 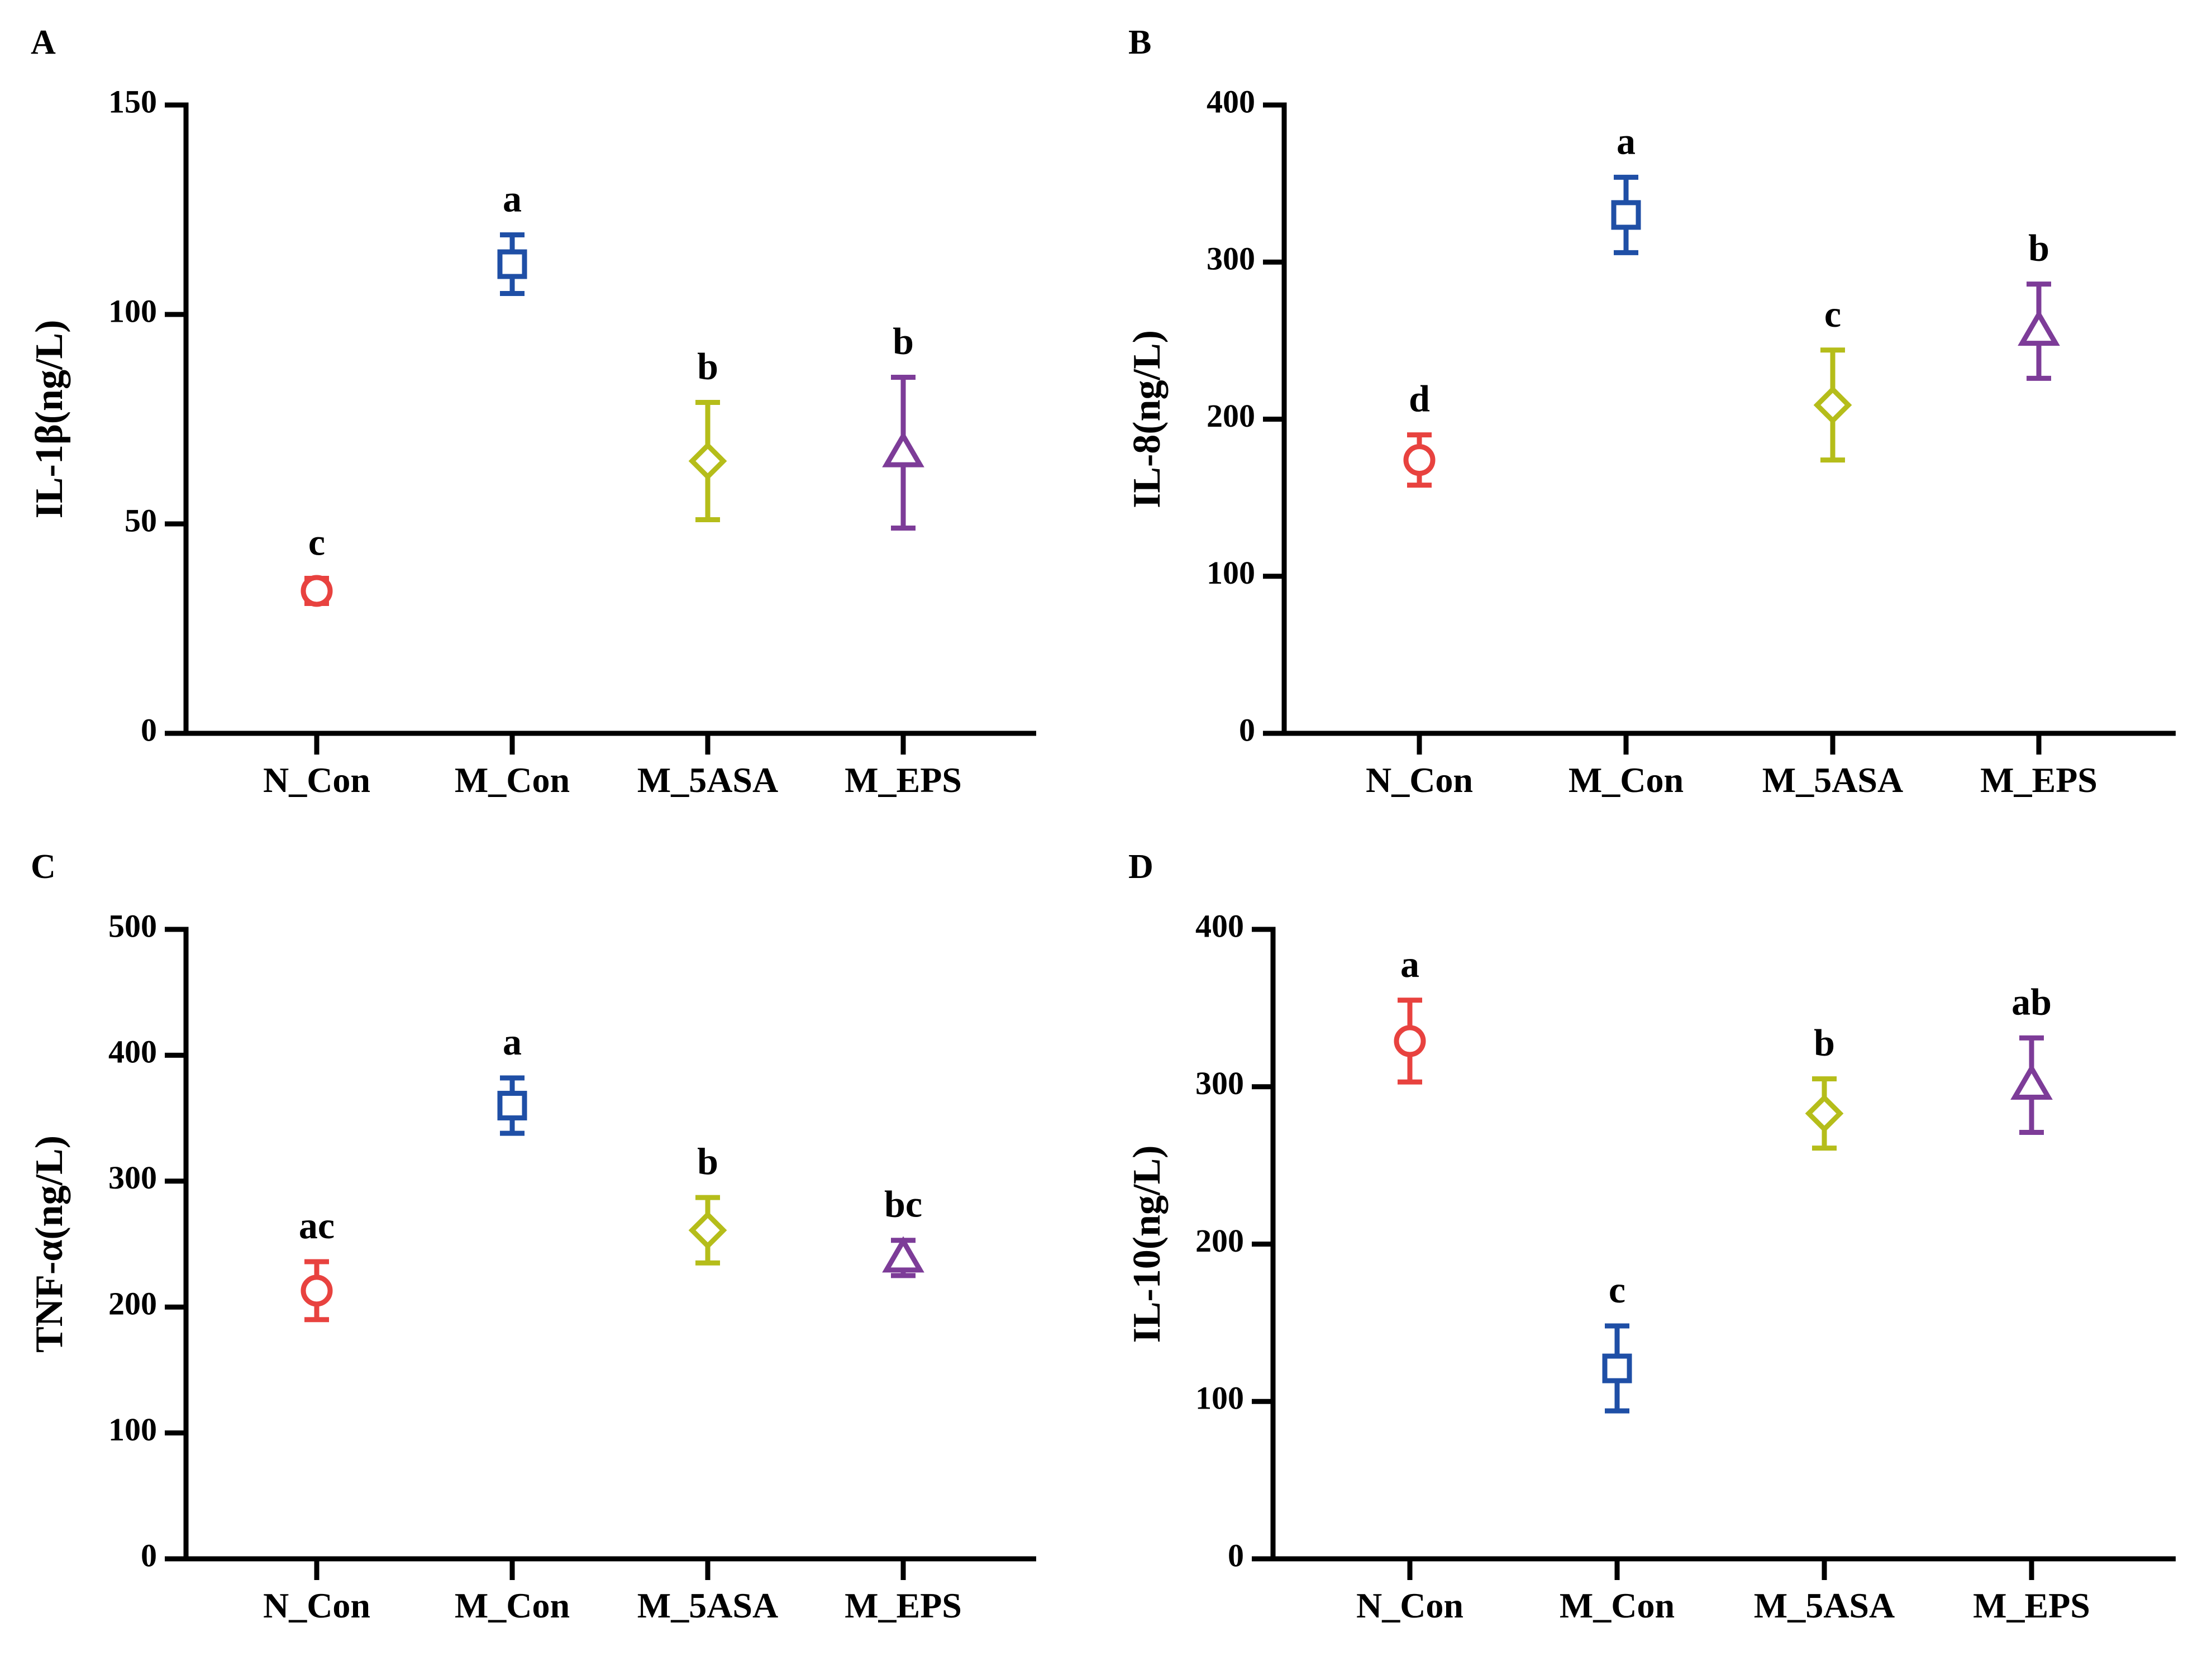 I want to click on y-tick-label: 50, so click(x=141, y=520).